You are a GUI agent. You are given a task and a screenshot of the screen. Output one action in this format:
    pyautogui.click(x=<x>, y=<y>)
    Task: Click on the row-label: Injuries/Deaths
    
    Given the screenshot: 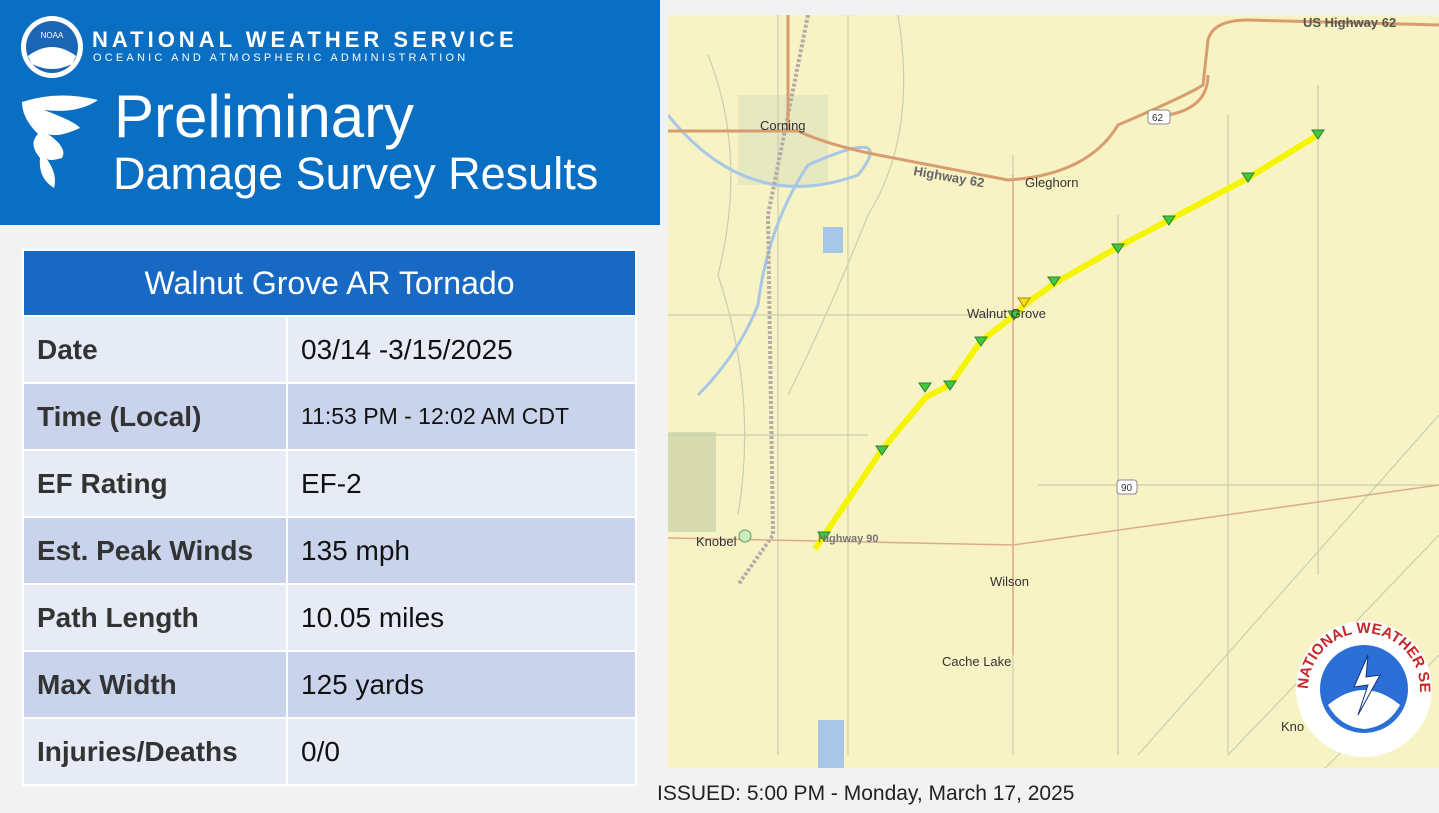 What is the action you would take?
    pyautogui.click(x=155, y=751)
    